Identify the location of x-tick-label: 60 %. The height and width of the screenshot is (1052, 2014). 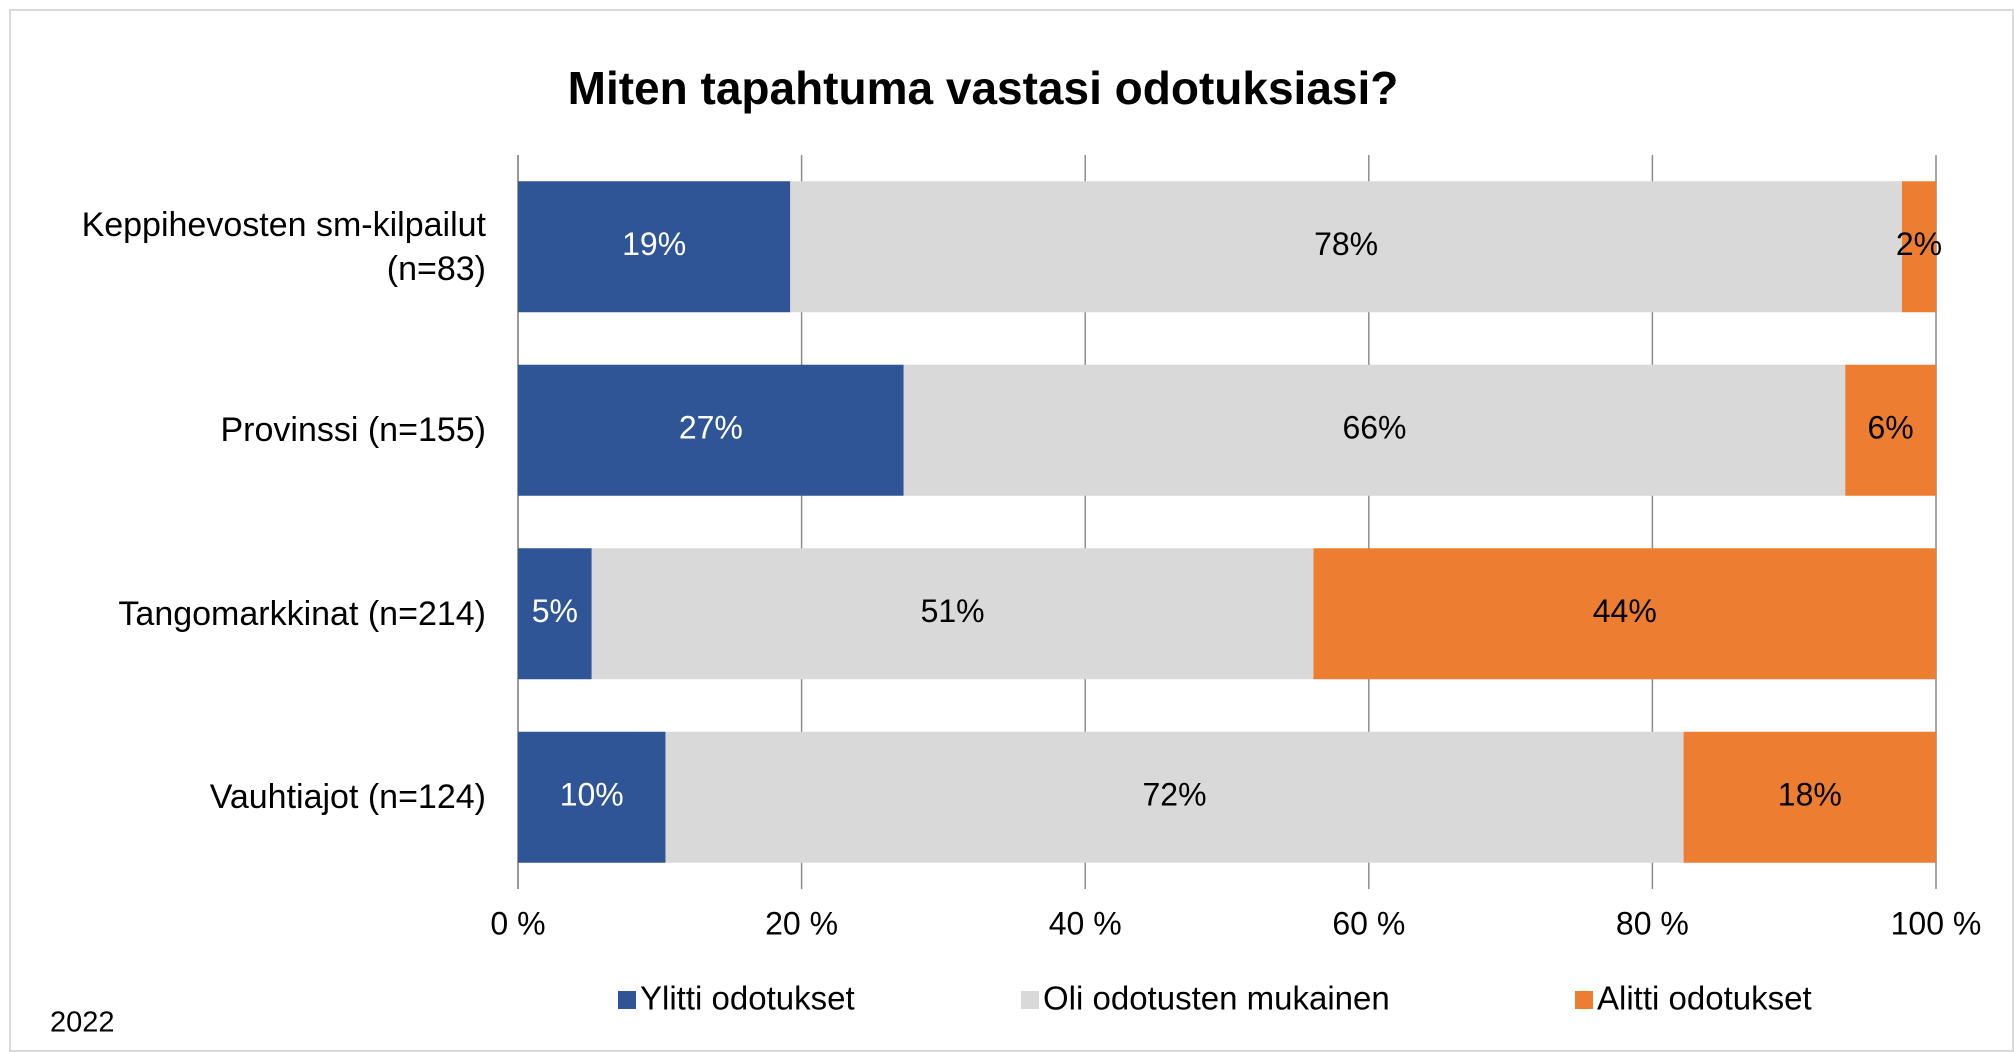
(1368, 923).